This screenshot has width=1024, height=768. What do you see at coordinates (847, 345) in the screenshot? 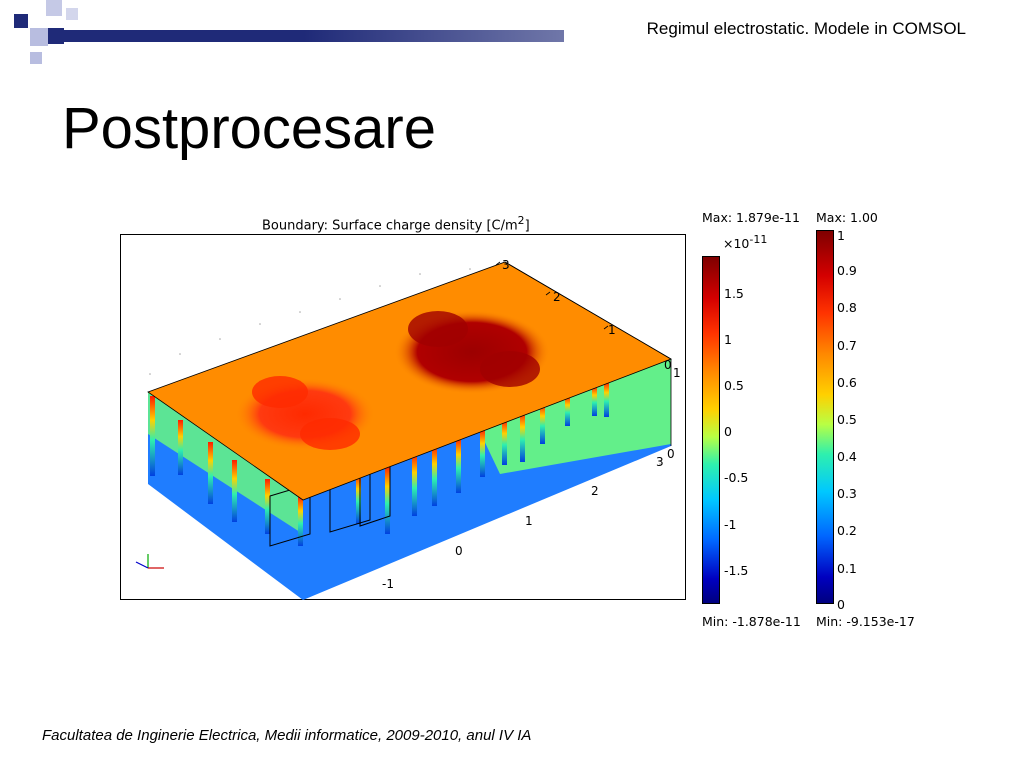
I see `colorbar-right-tick: 0.7` at bounding box center [847, 345].